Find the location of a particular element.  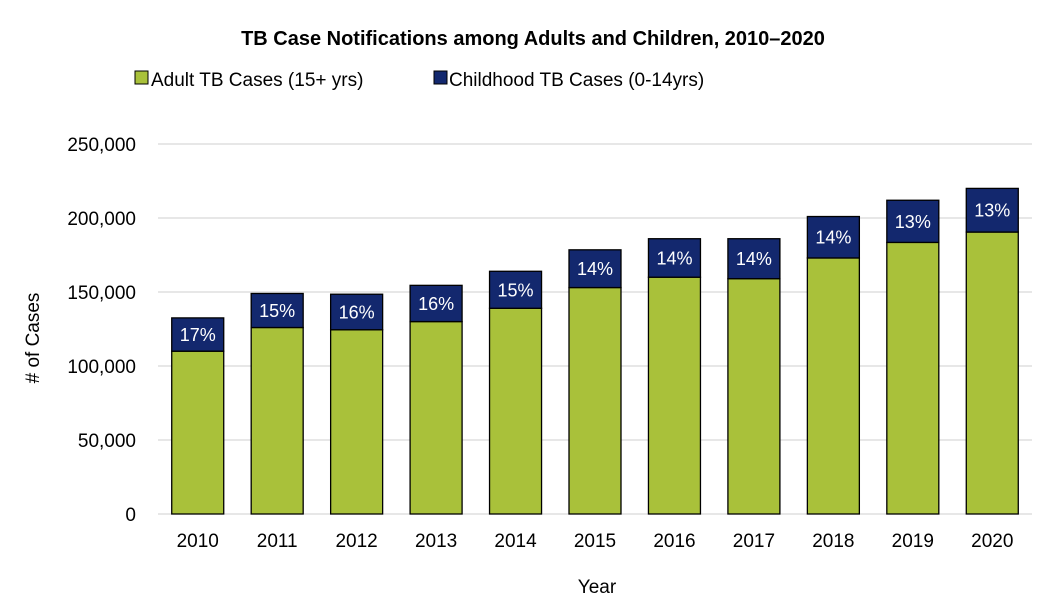

data-label-2013: 16% is located at coordinates (436, 304).